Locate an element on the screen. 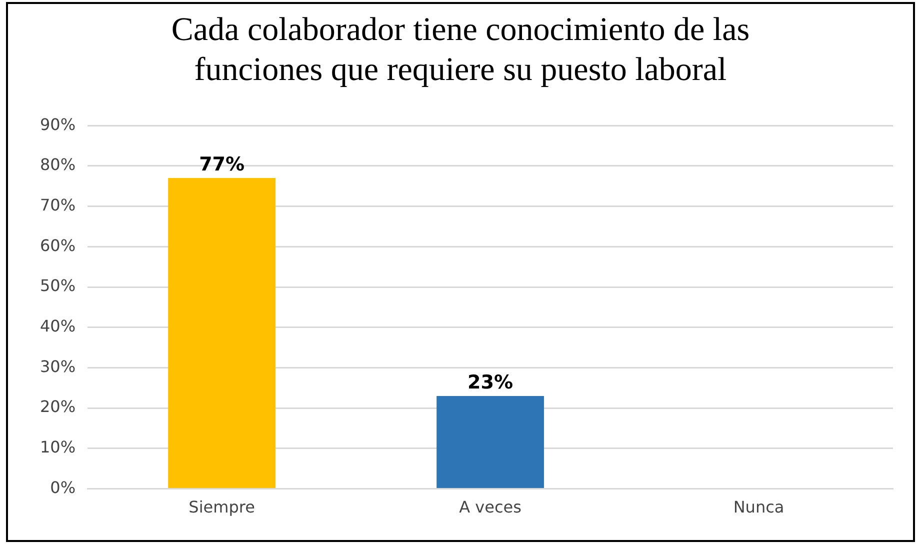  y-tick-label: 80% is located at coordinates (58, 164).